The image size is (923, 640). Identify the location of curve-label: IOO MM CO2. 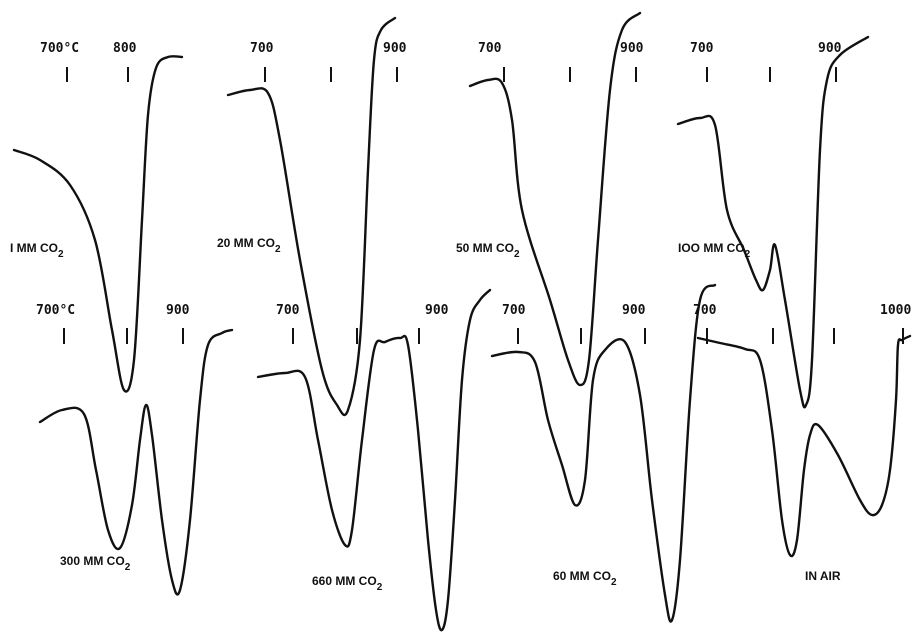
(714, 250).